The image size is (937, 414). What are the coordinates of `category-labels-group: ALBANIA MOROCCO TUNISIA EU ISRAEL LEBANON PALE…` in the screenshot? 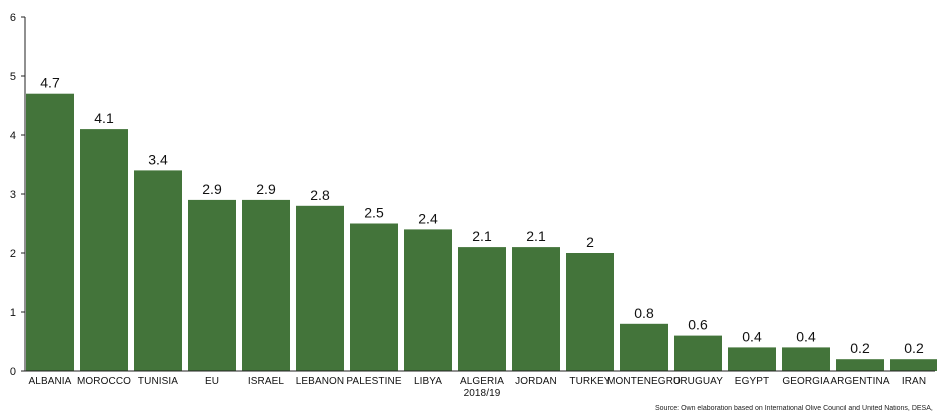 It's located at (478, 387).